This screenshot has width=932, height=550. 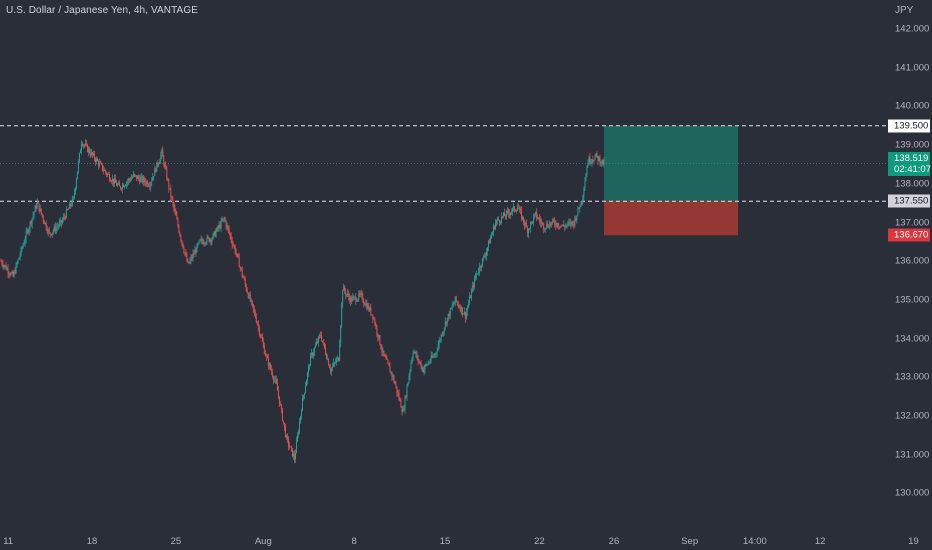 What do you see at coordinates (912, 169) in the screenshot?
I see `bar-countdown: 02:41:07` at bounding box center [912, 169].